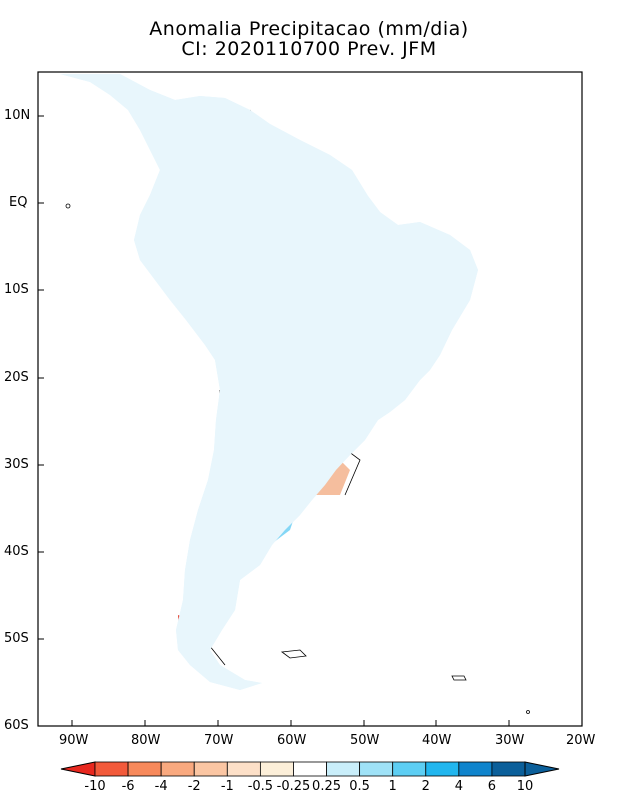 The image size is (618, 800). What do you see at coordinates (161, 786) in the screenshot?
I see `colorbar-label: -4` at bounding box center [161, 786].